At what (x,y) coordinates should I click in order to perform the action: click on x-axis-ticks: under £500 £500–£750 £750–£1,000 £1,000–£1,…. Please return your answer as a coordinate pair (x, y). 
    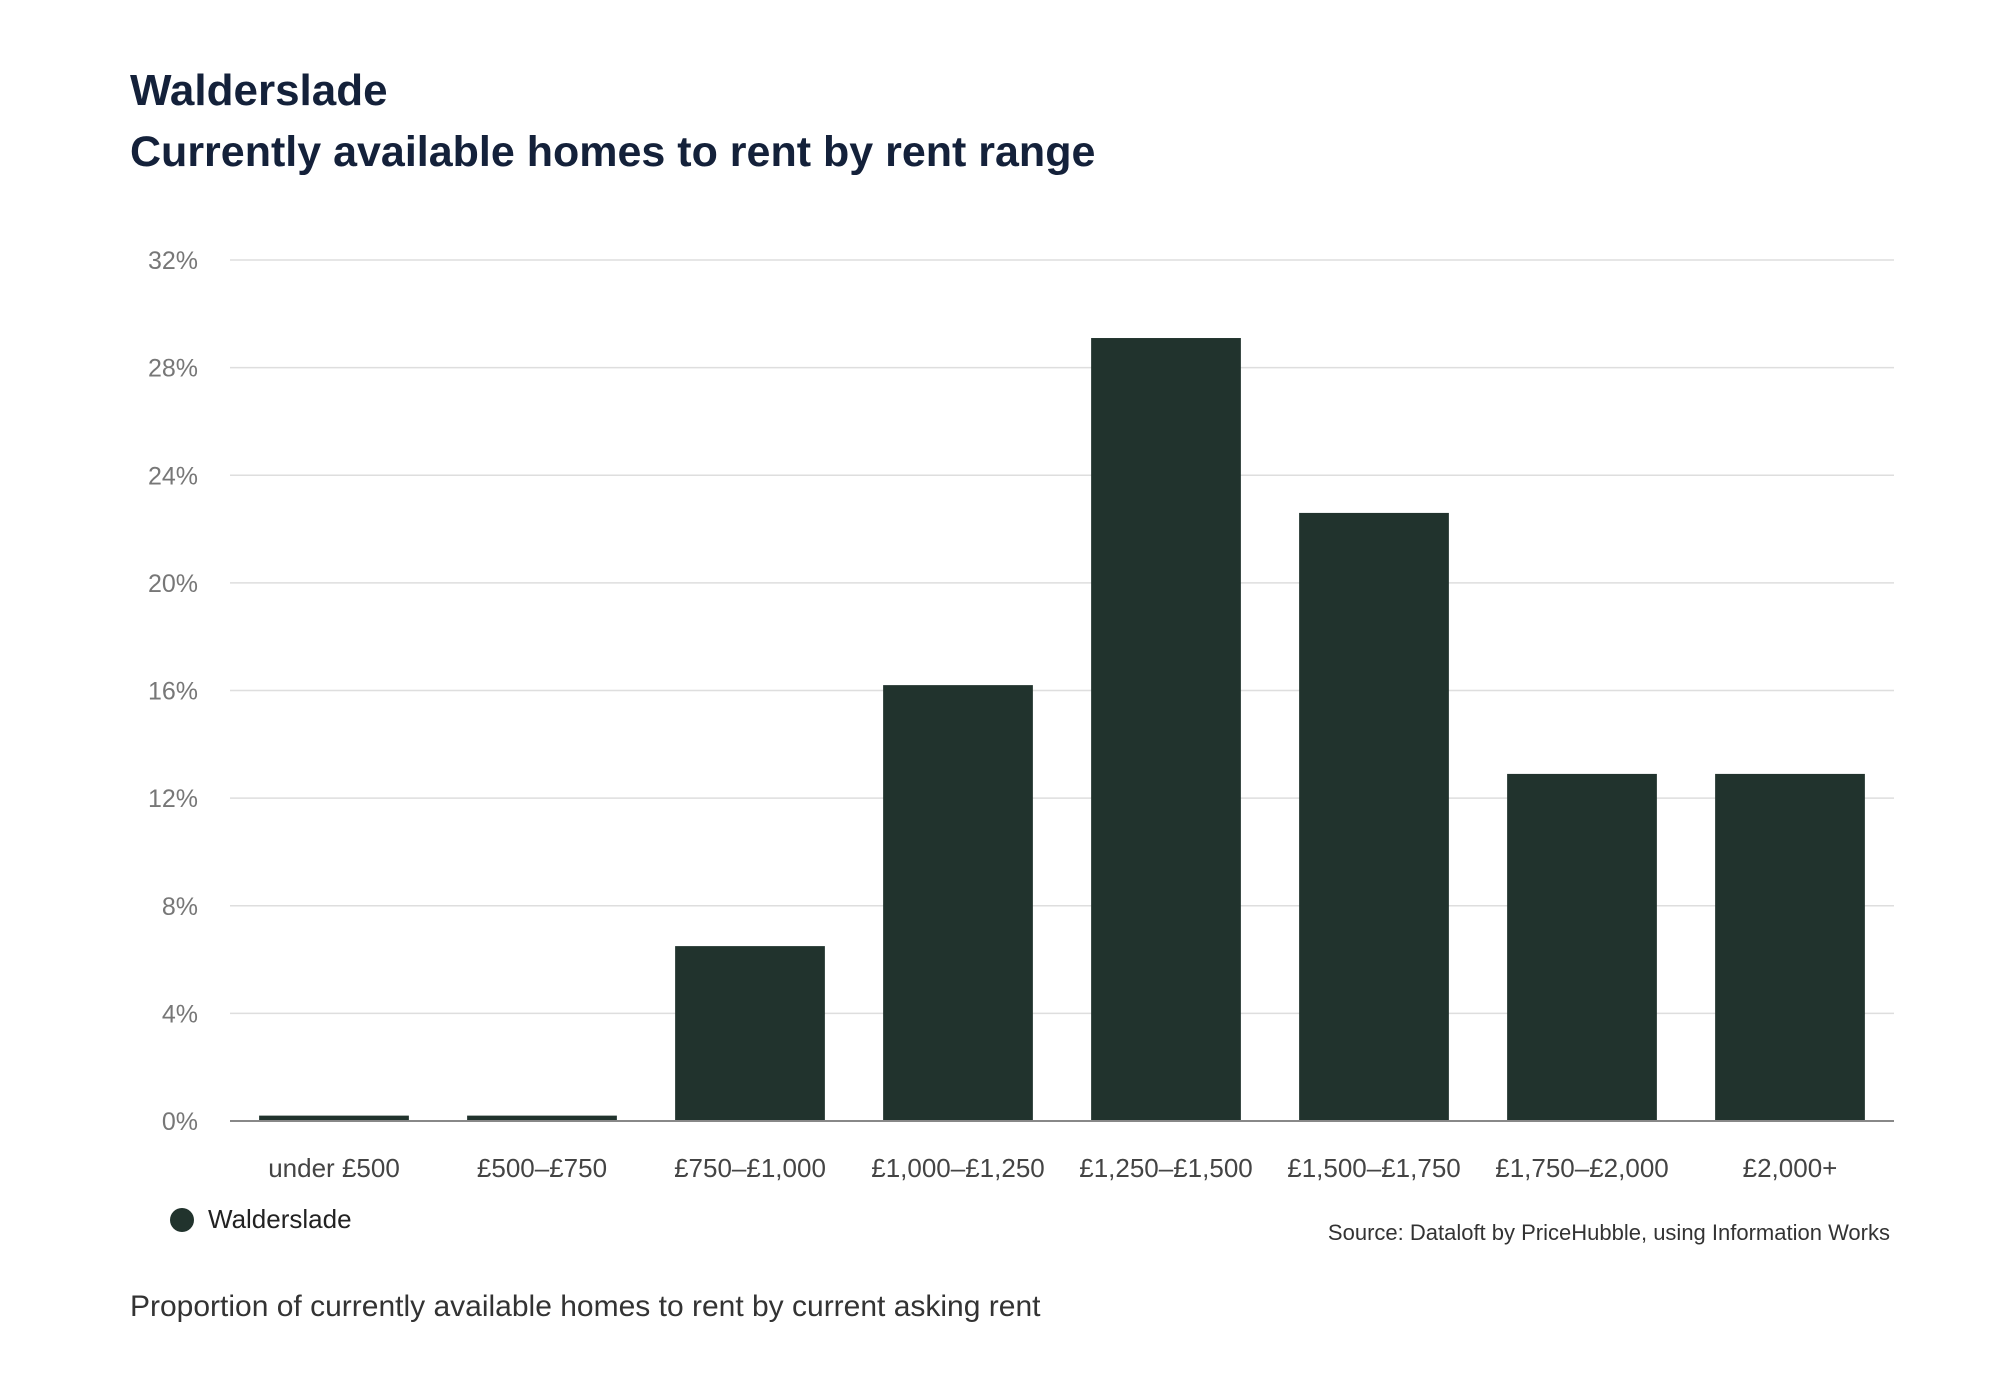
    Looking at the image, I should click on (1052, 1168).